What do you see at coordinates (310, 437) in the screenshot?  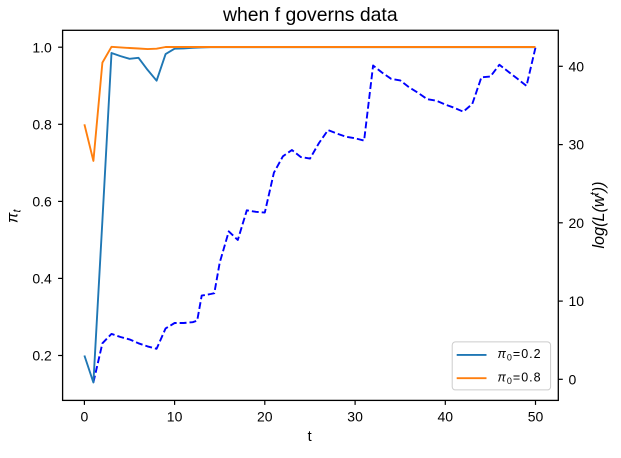 I see `svg-text: t` at bounding box center [310, 437].